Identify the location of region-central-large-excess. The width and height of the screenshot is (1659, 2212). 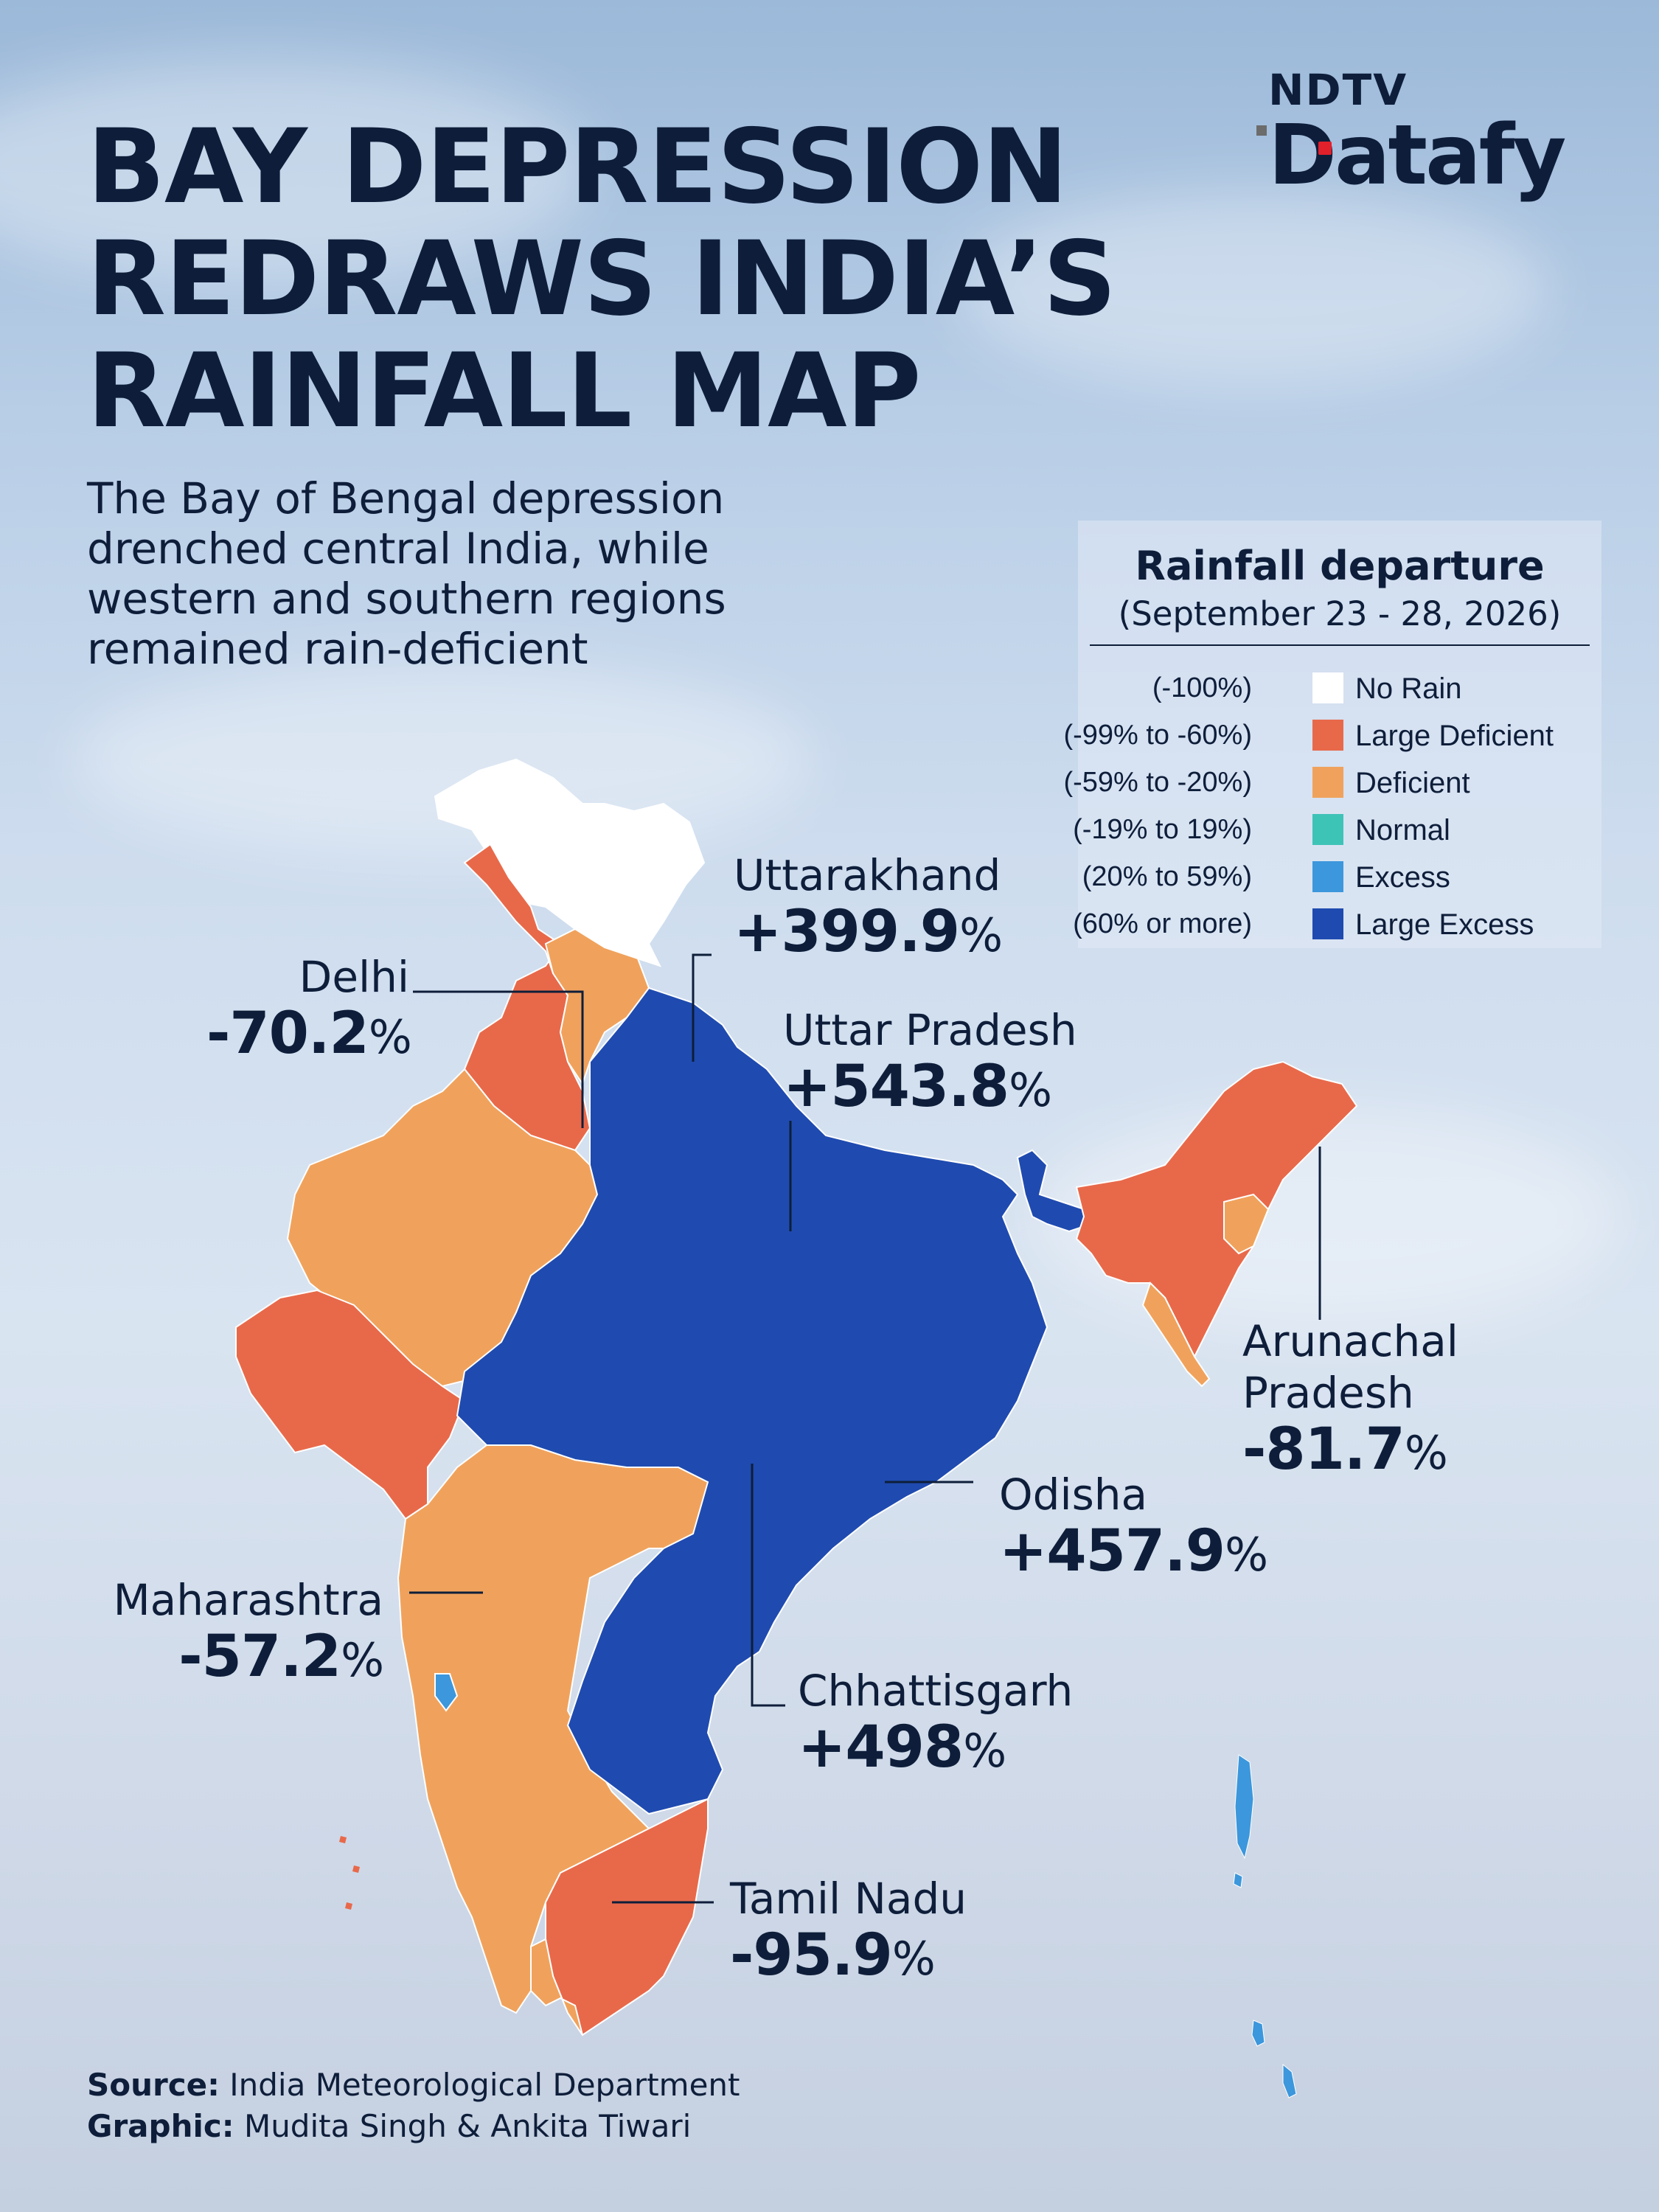
(752, 1401).